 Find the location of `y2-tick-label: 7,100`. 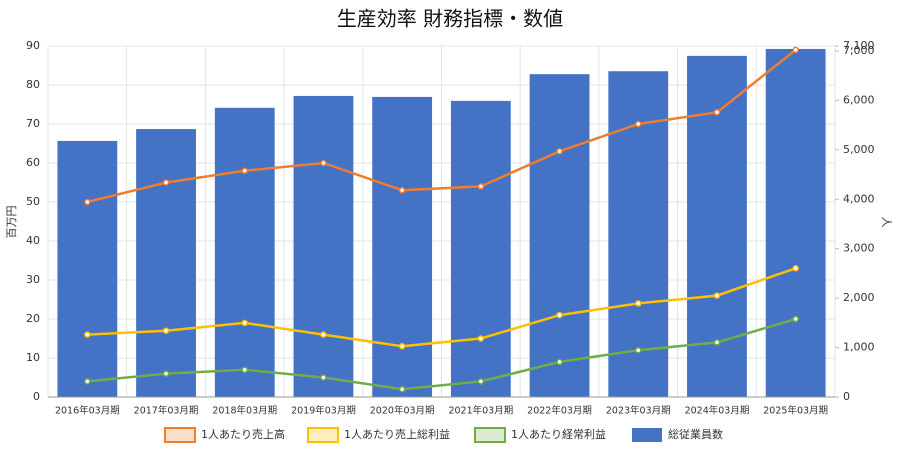

y2-tick-label: 7,100 is located at coordinates (859, 45).